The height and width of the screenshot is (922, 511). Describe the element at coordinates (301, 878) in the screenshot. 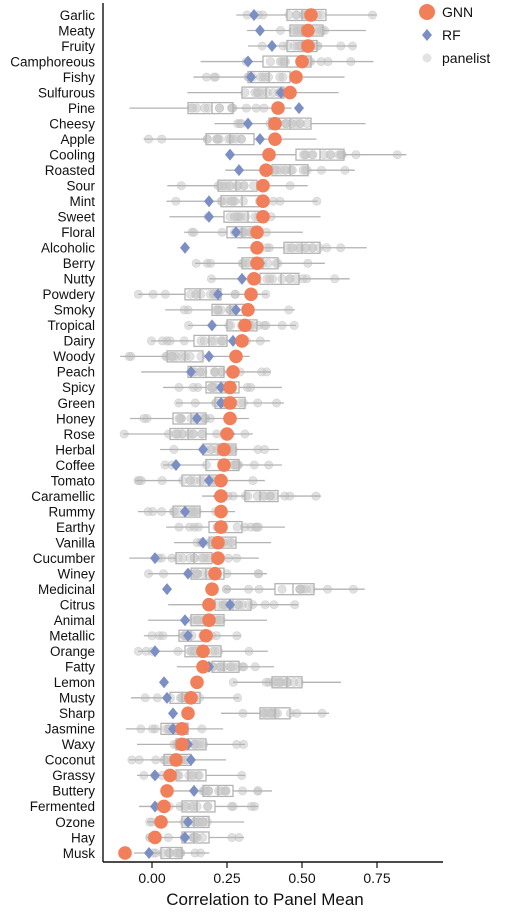

I see `x-tick-label: 0.50` at that location.